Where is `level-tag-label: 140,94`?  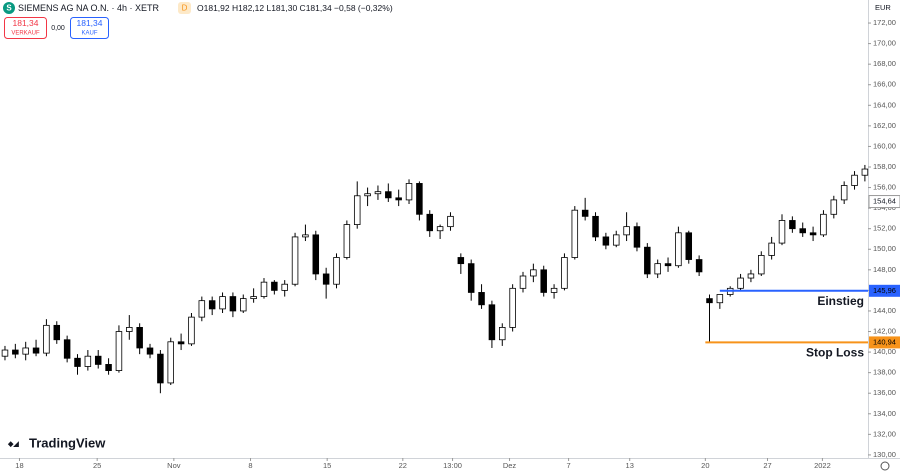 level-tag-label: 140,94 is located at coordinates (884, 341).